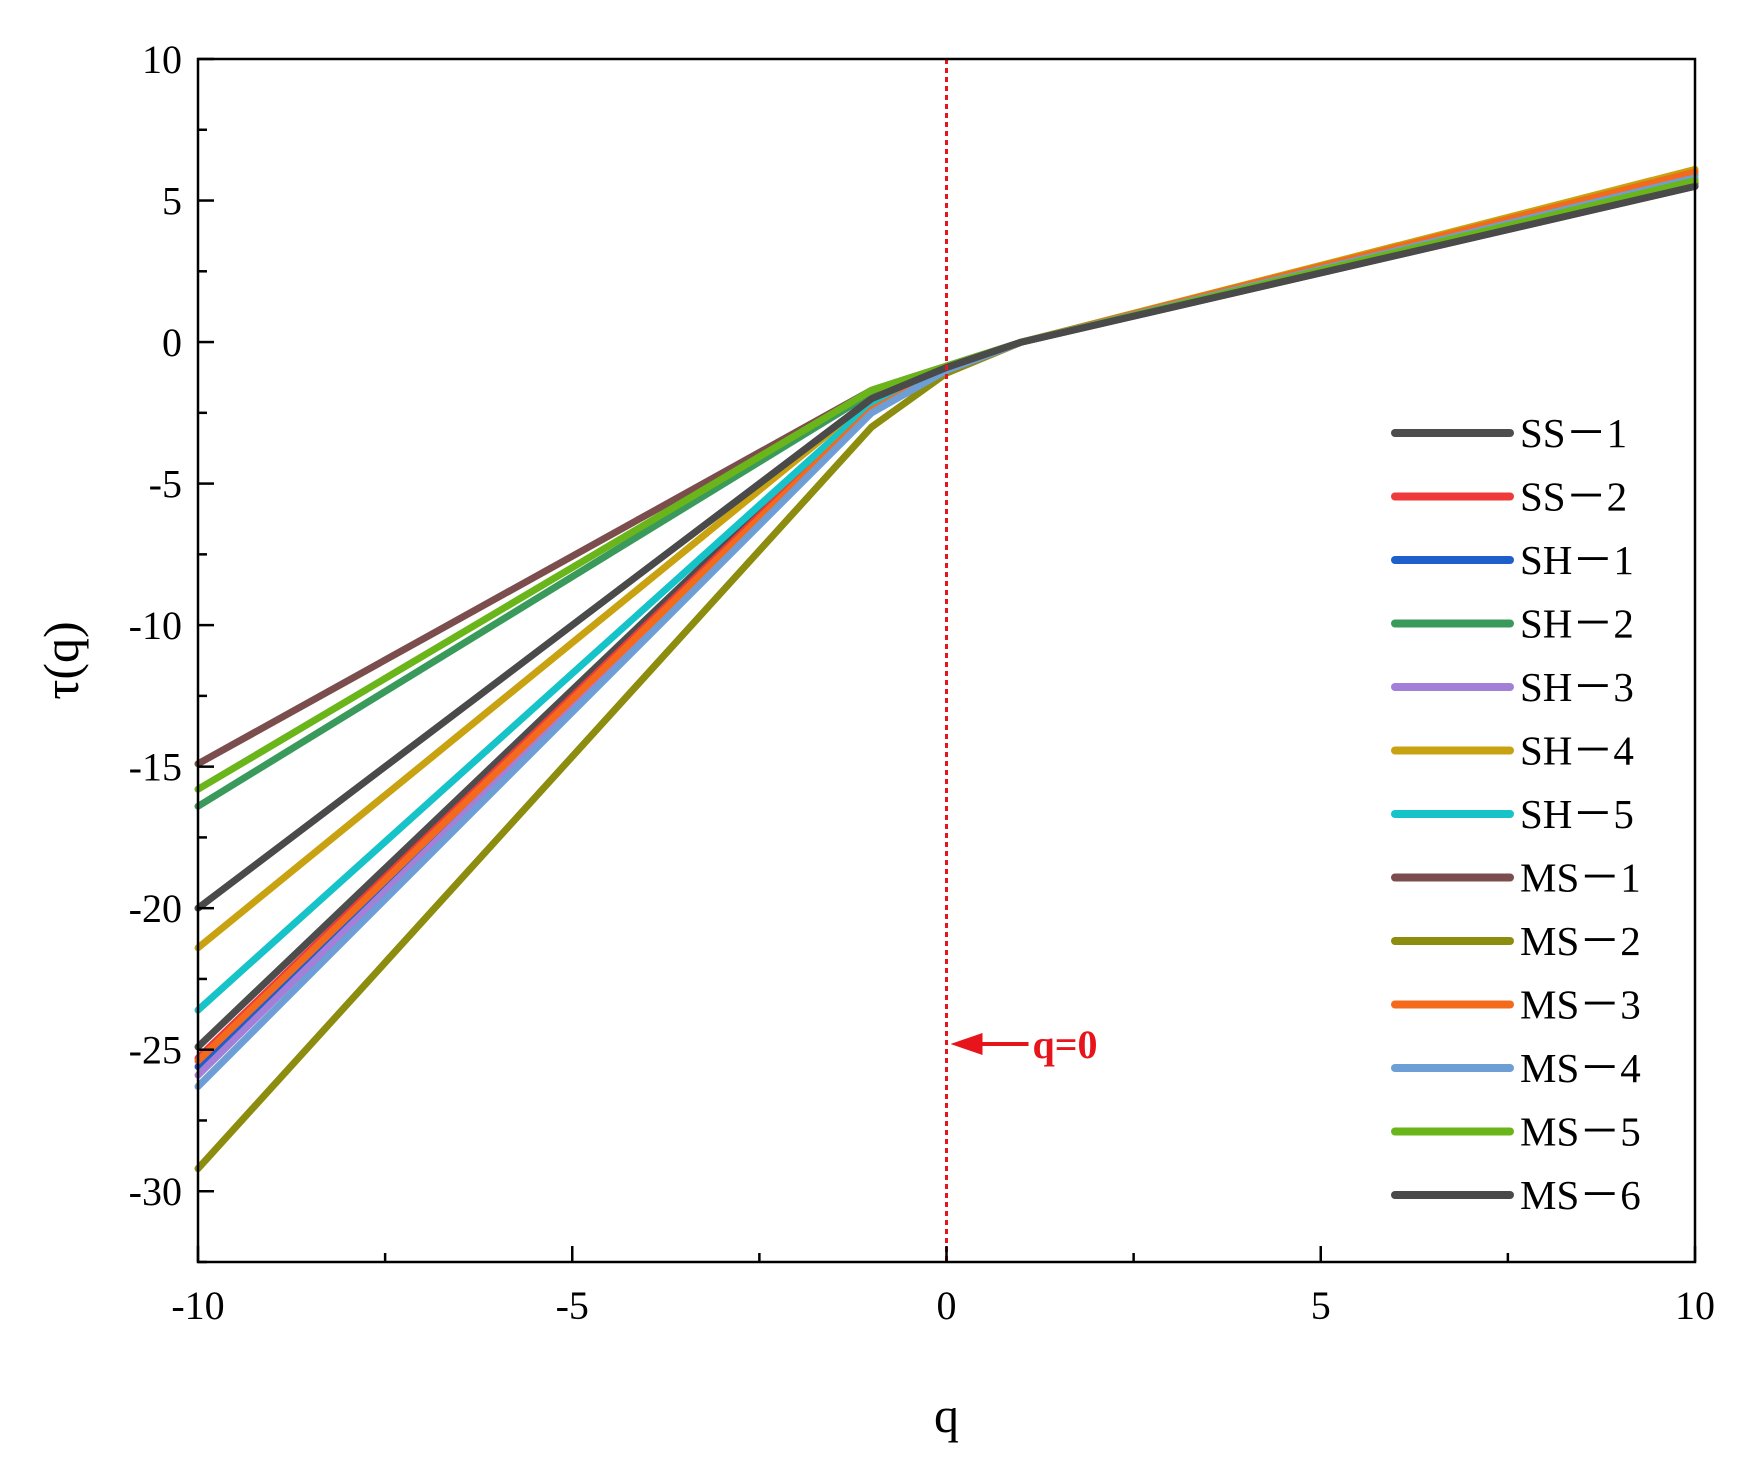 The width and height of the screenshot is (1746, 1475). Describe the element at coordinates (1580, 1195) in the screenshot. I see `legend-label: MS－6` at that location.